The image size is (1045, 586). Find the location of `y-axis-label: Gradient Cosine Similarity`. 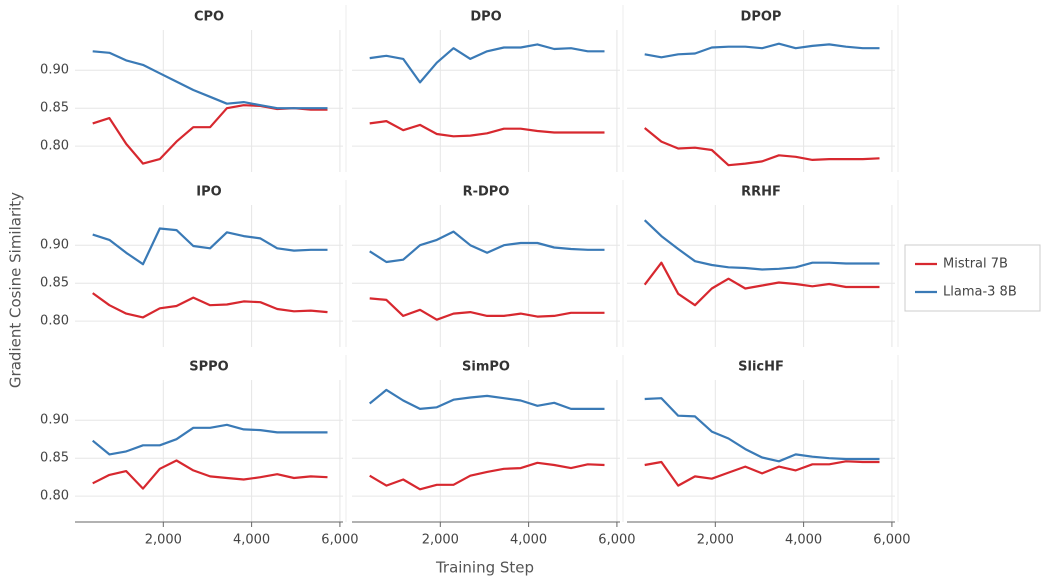

y-axis-label: Gradient Cosine Similarity is located at coordinates (16, 290).